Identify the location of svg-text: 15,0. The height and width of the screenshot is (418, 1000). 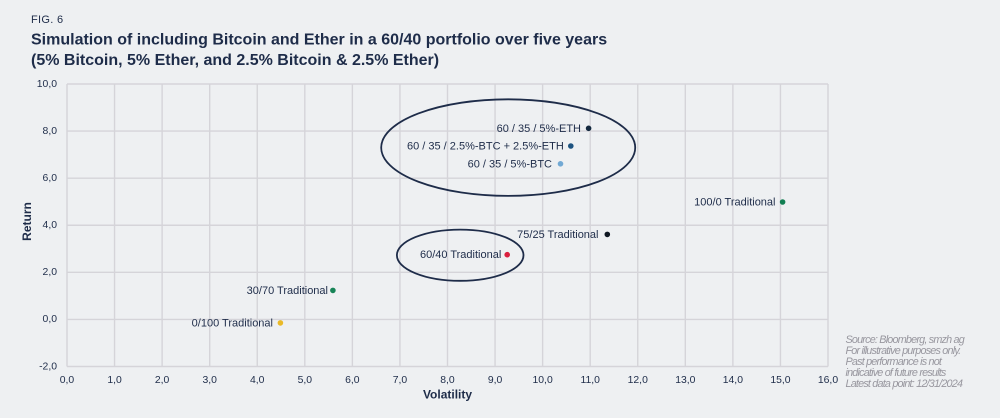
(780, 380).